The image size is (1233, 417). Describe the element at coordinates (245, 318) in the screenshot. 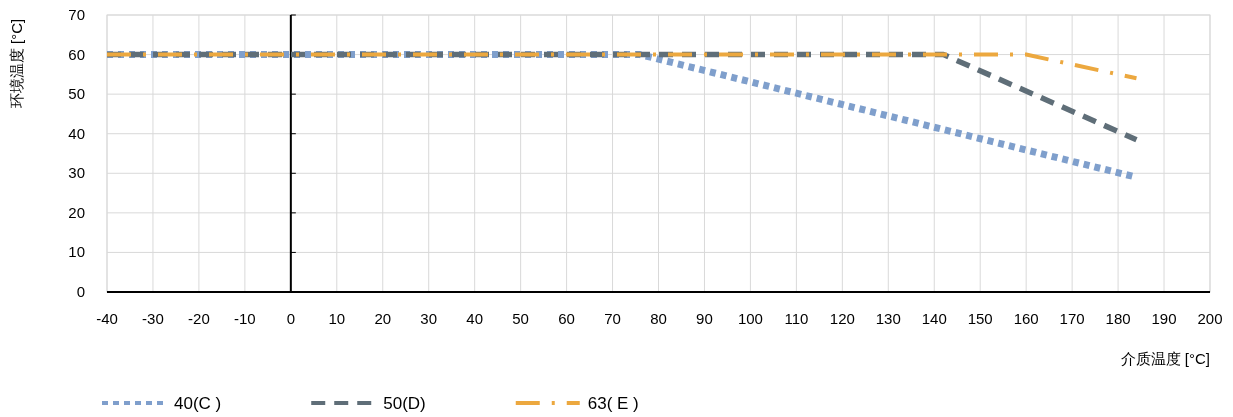

I see `x-tick-label: -10` at that location.